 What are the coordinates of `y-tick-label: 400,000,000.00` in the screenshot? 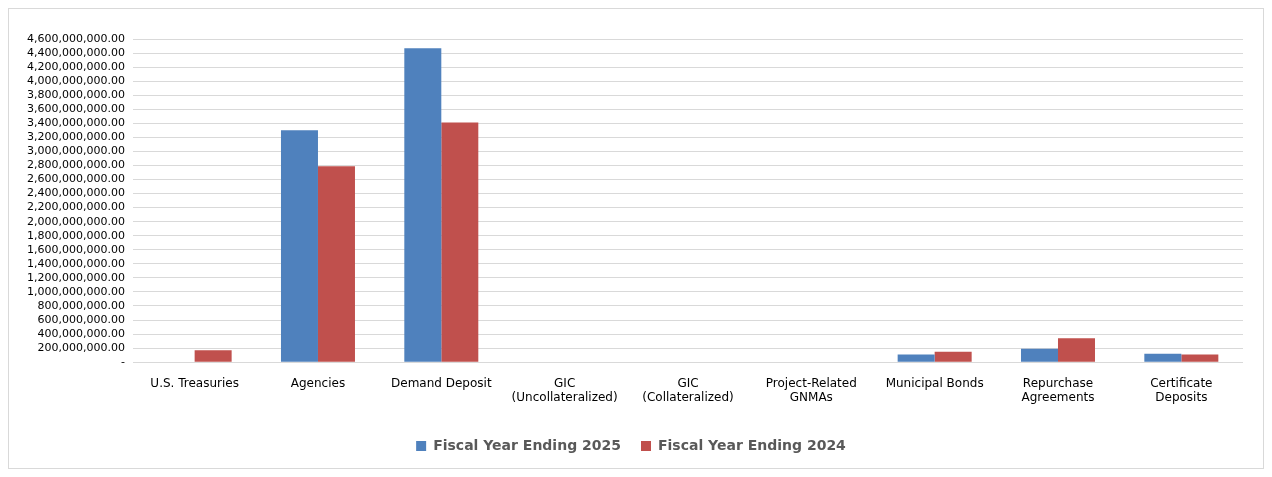 It's located at (81, 333).